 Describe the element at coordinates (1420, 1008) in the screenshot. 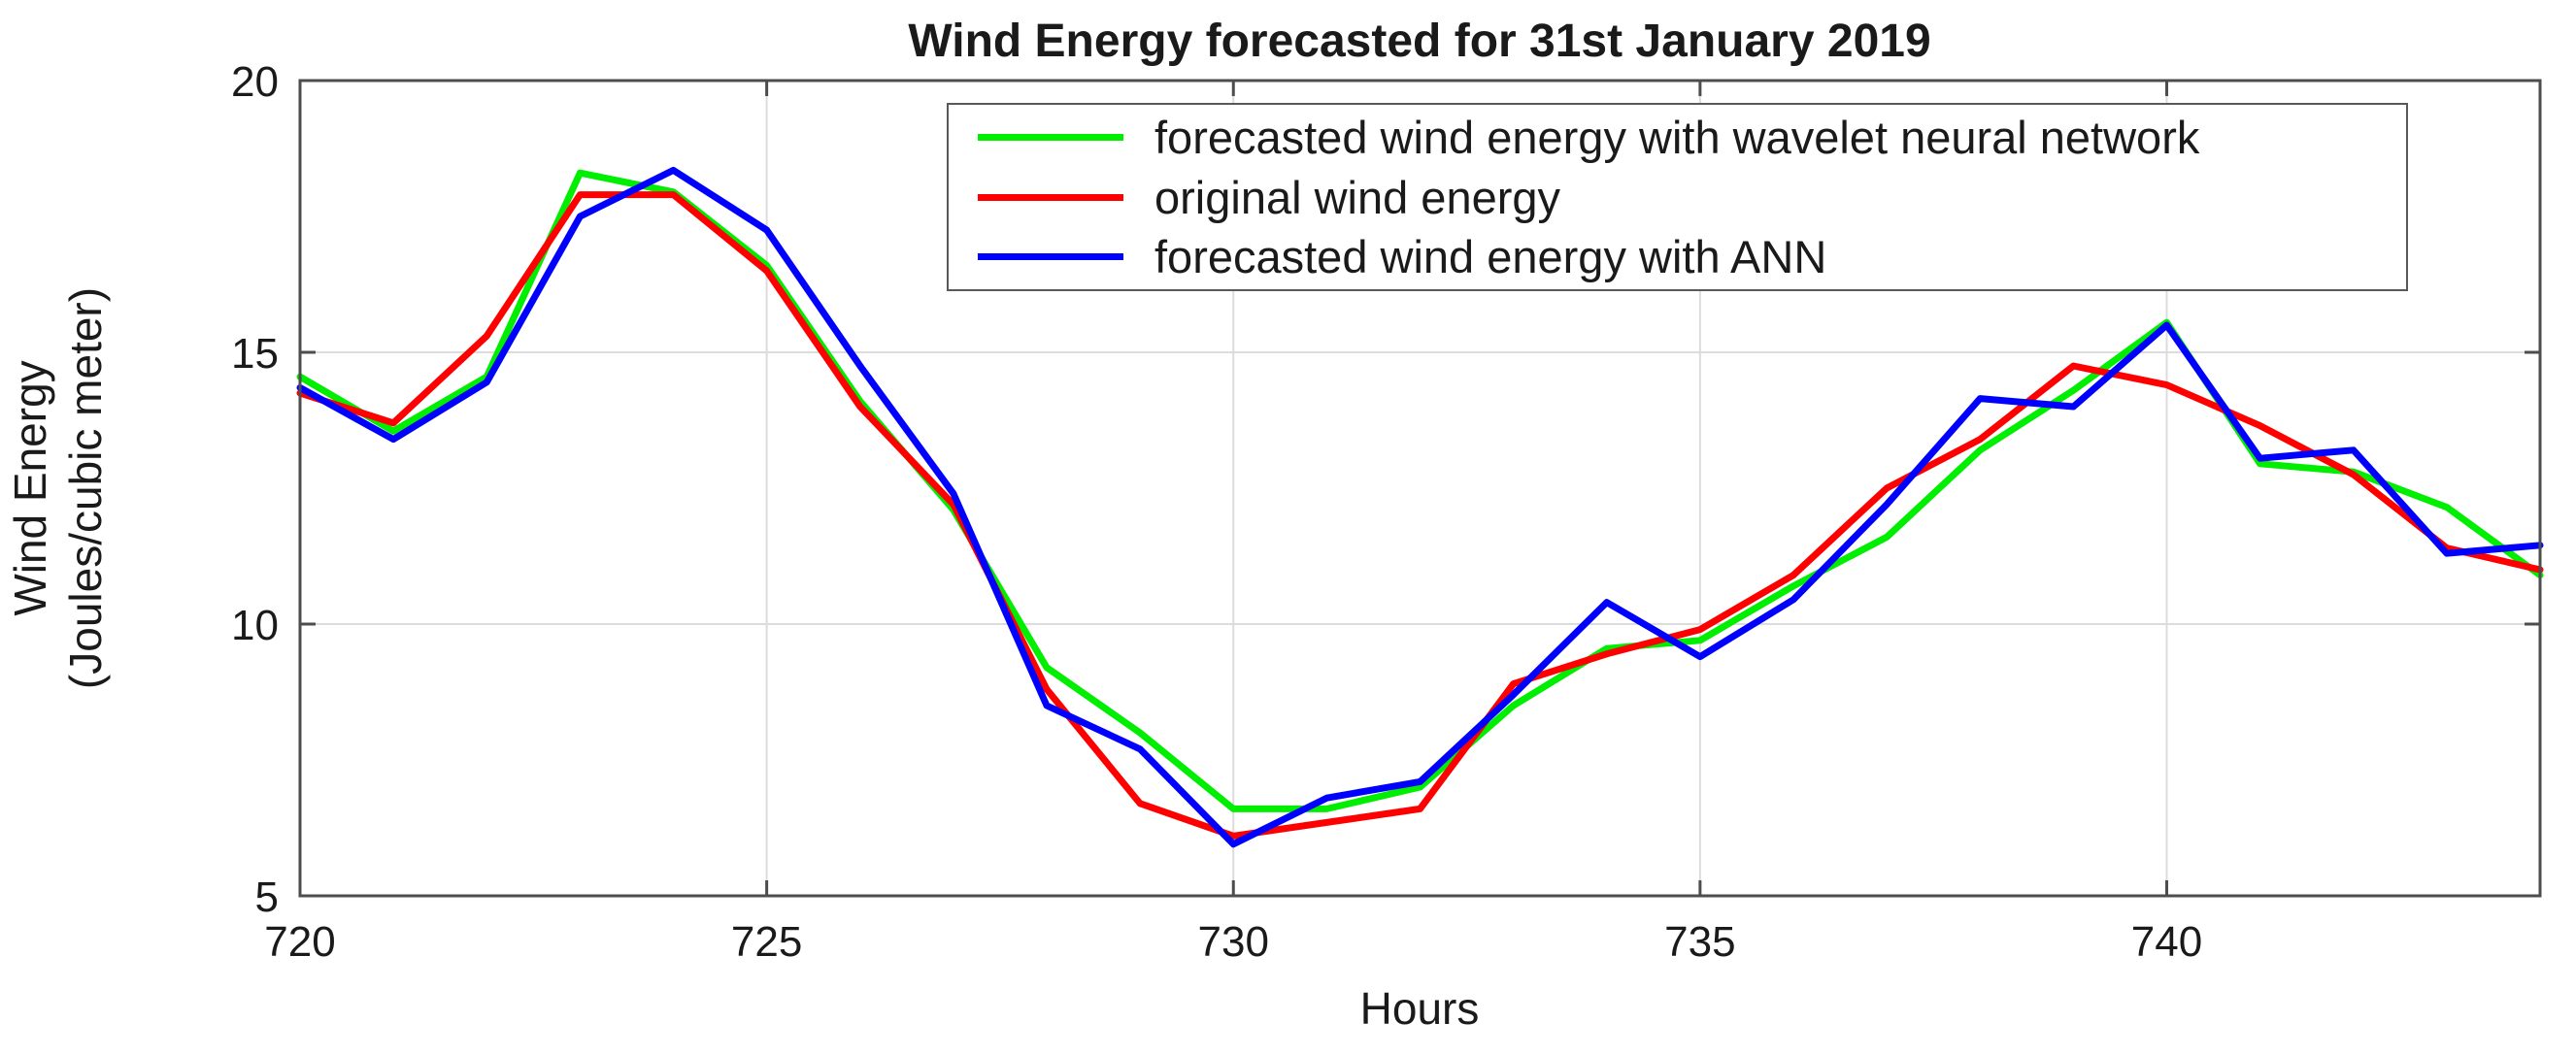

I see `x-axis-label: Hours` at that location.